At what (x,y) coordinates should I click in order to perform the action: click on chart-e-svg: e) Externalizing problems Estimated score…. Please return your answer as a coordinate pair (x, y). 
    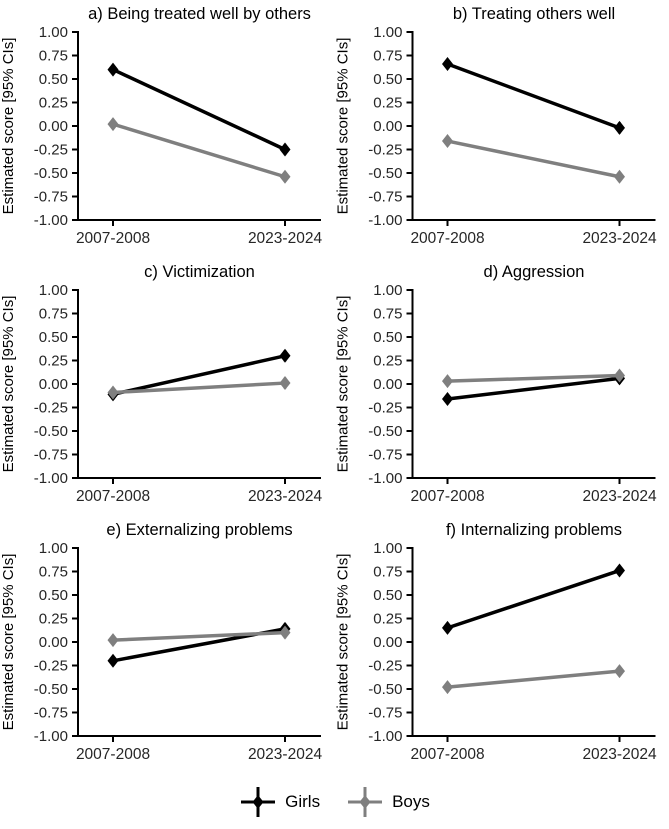
    Looking at the image, I should click on (161, 642).